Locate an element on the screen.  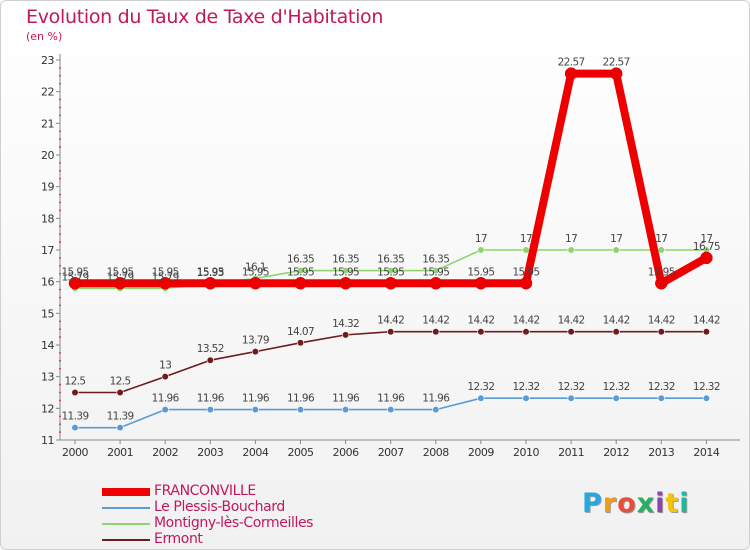
x-tick-label: 2000 is located at coordinates (75, 452).